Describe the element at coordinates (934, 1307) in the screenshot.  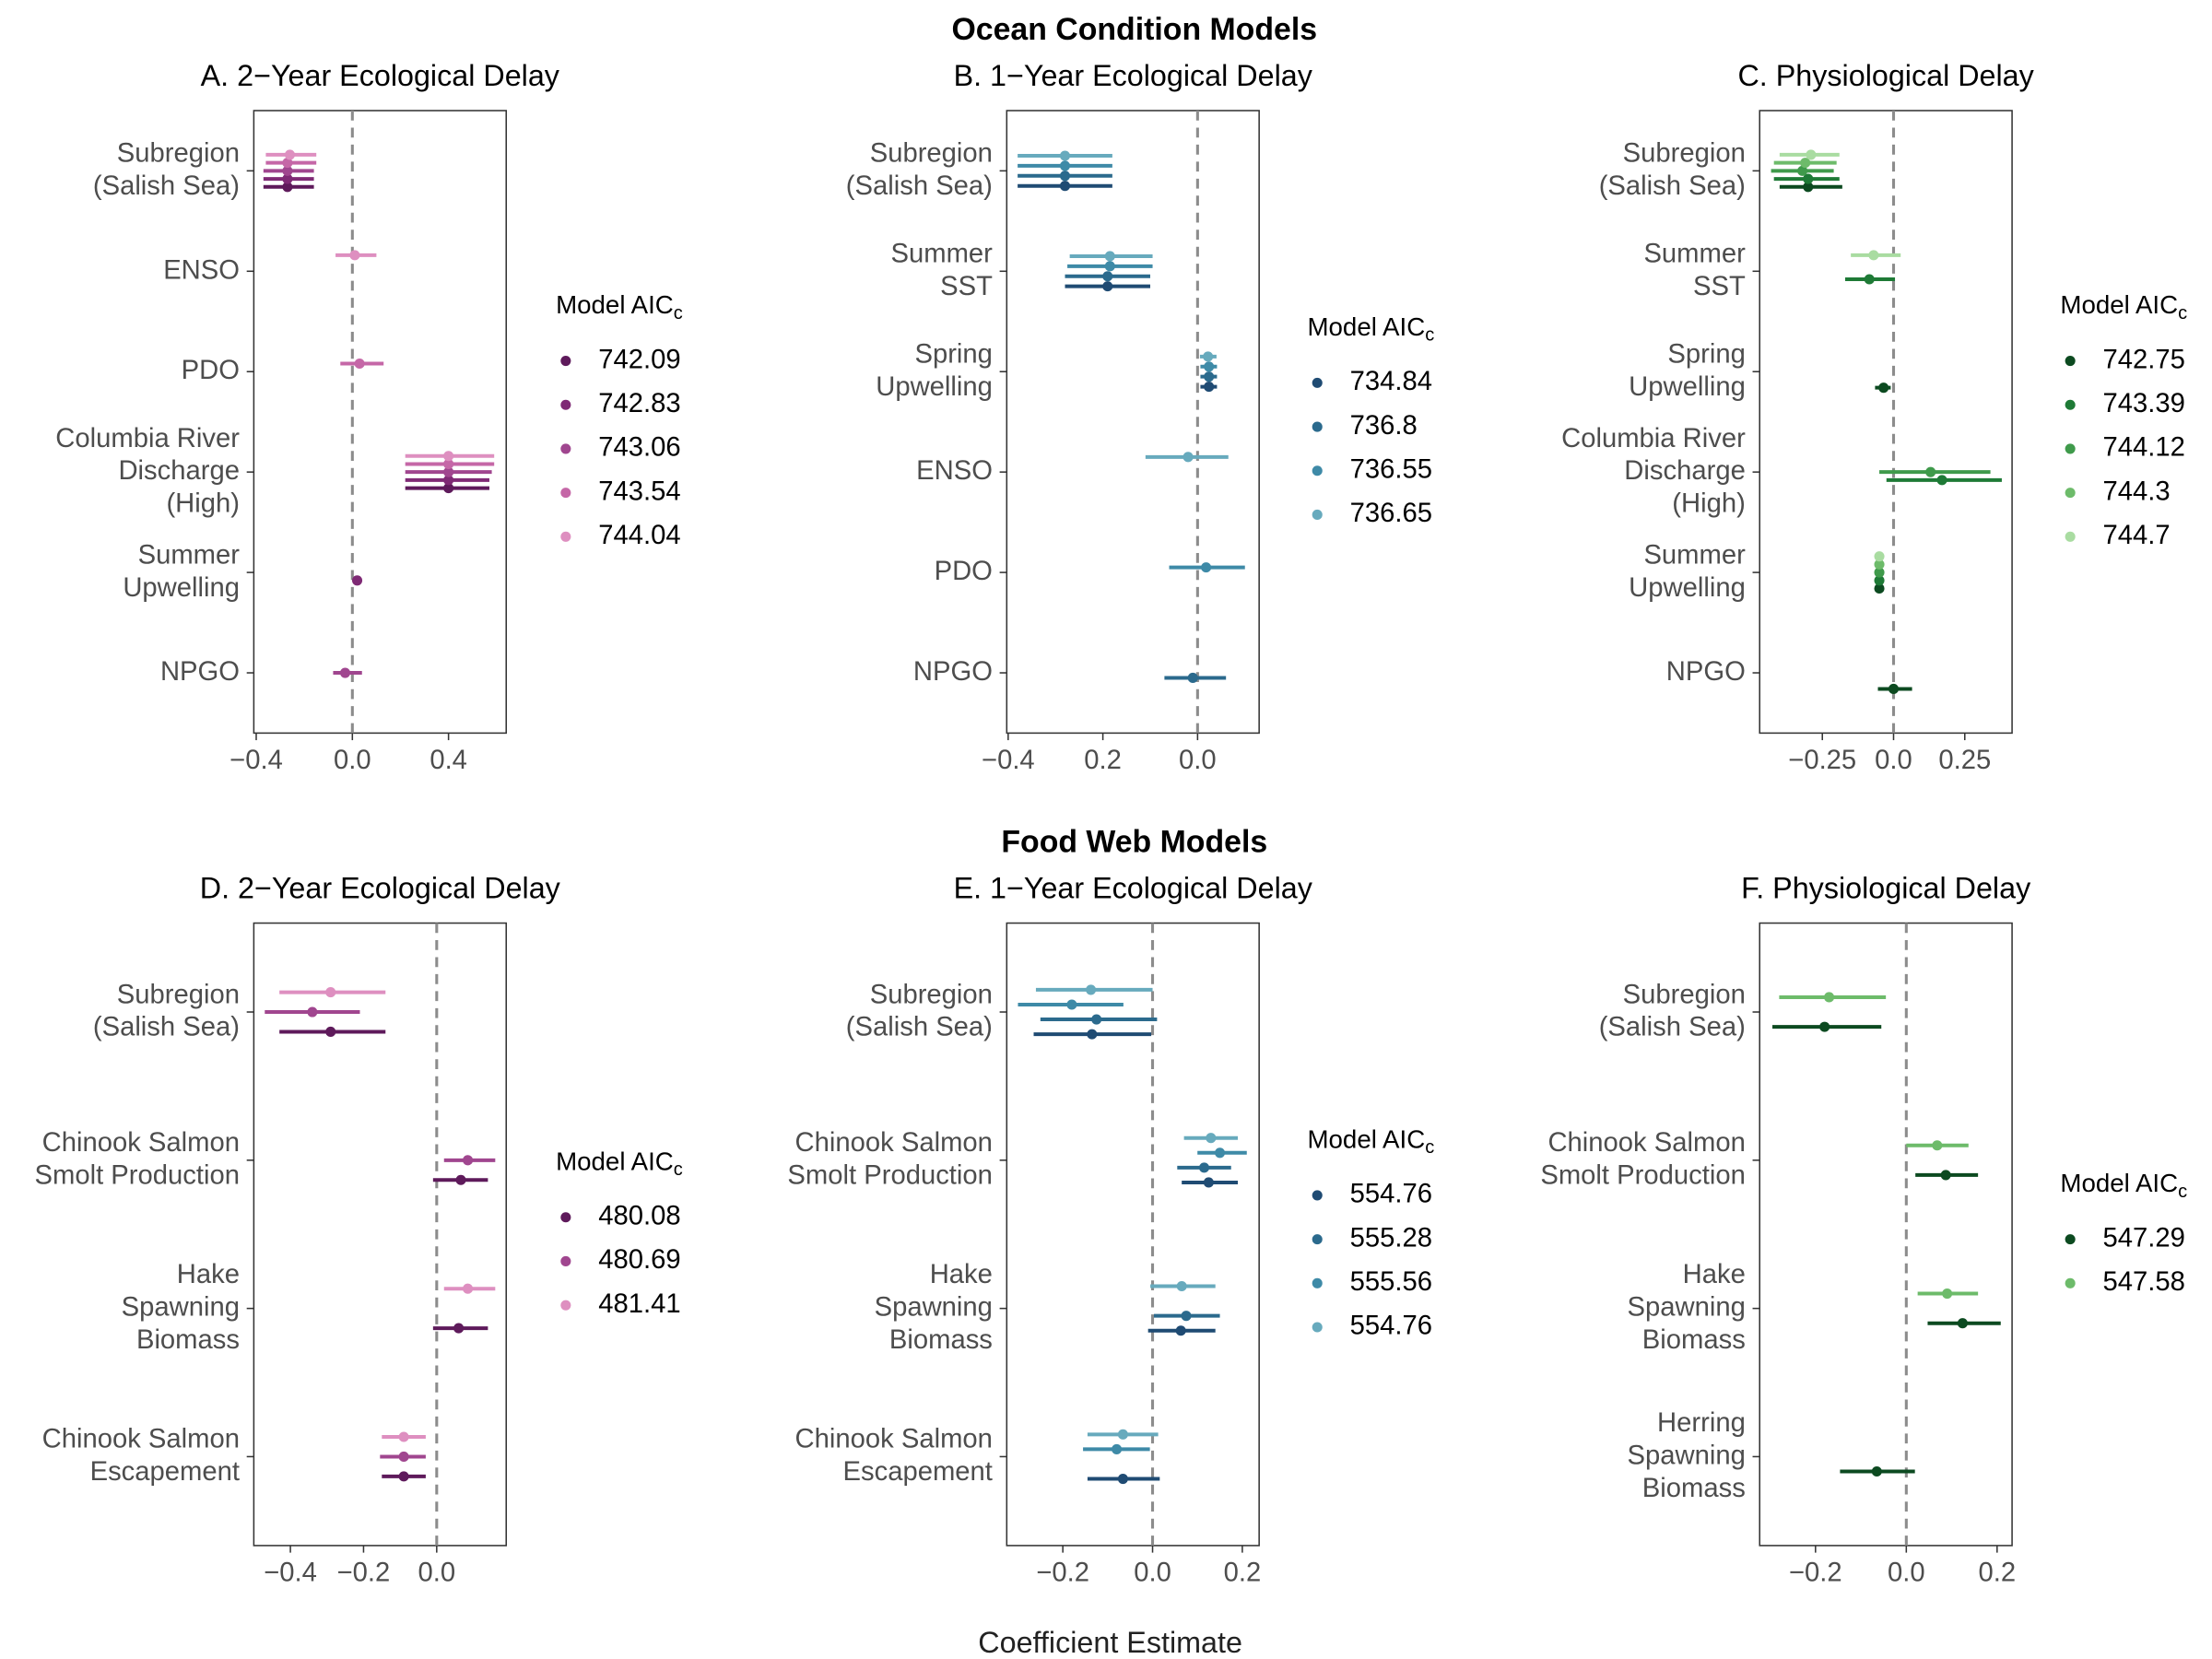
I see `y-tick-label: Hake Spawning Biomass` at that location.